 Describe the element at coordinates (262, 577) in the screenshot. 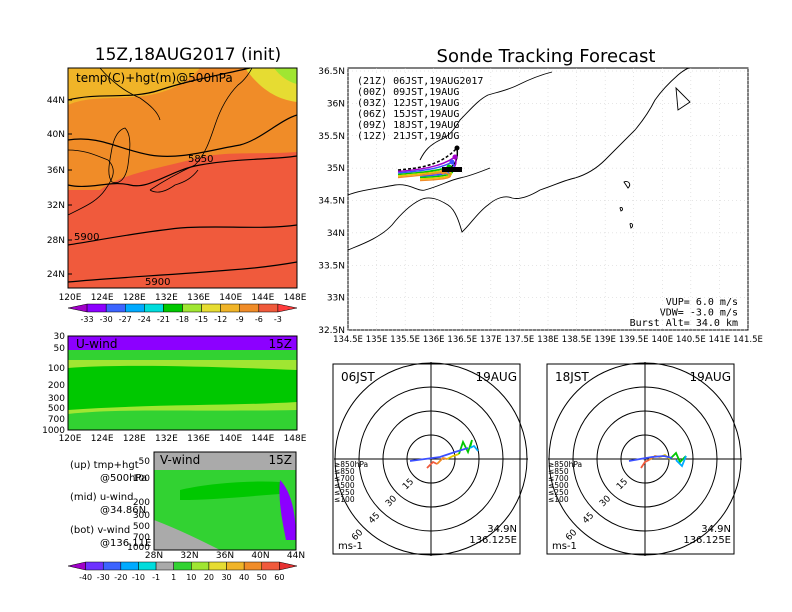

I see `wind-colorbar-label: 50` at that location.